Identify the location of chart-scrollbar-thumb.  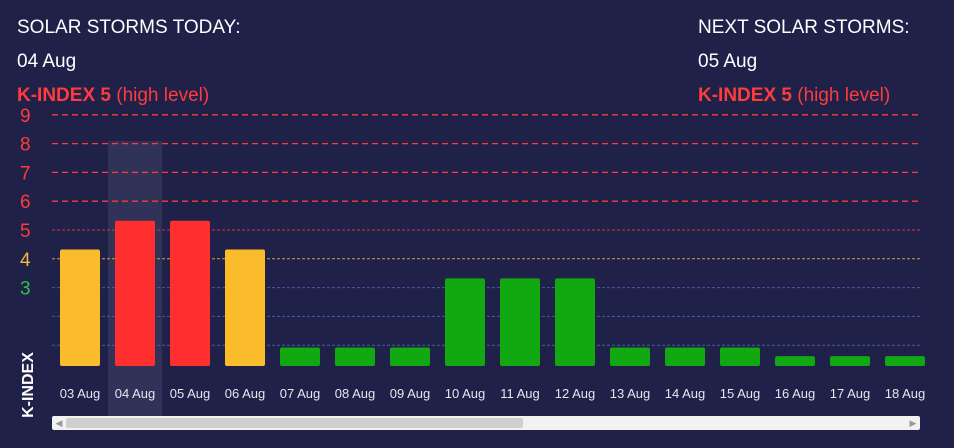
(294, 423).